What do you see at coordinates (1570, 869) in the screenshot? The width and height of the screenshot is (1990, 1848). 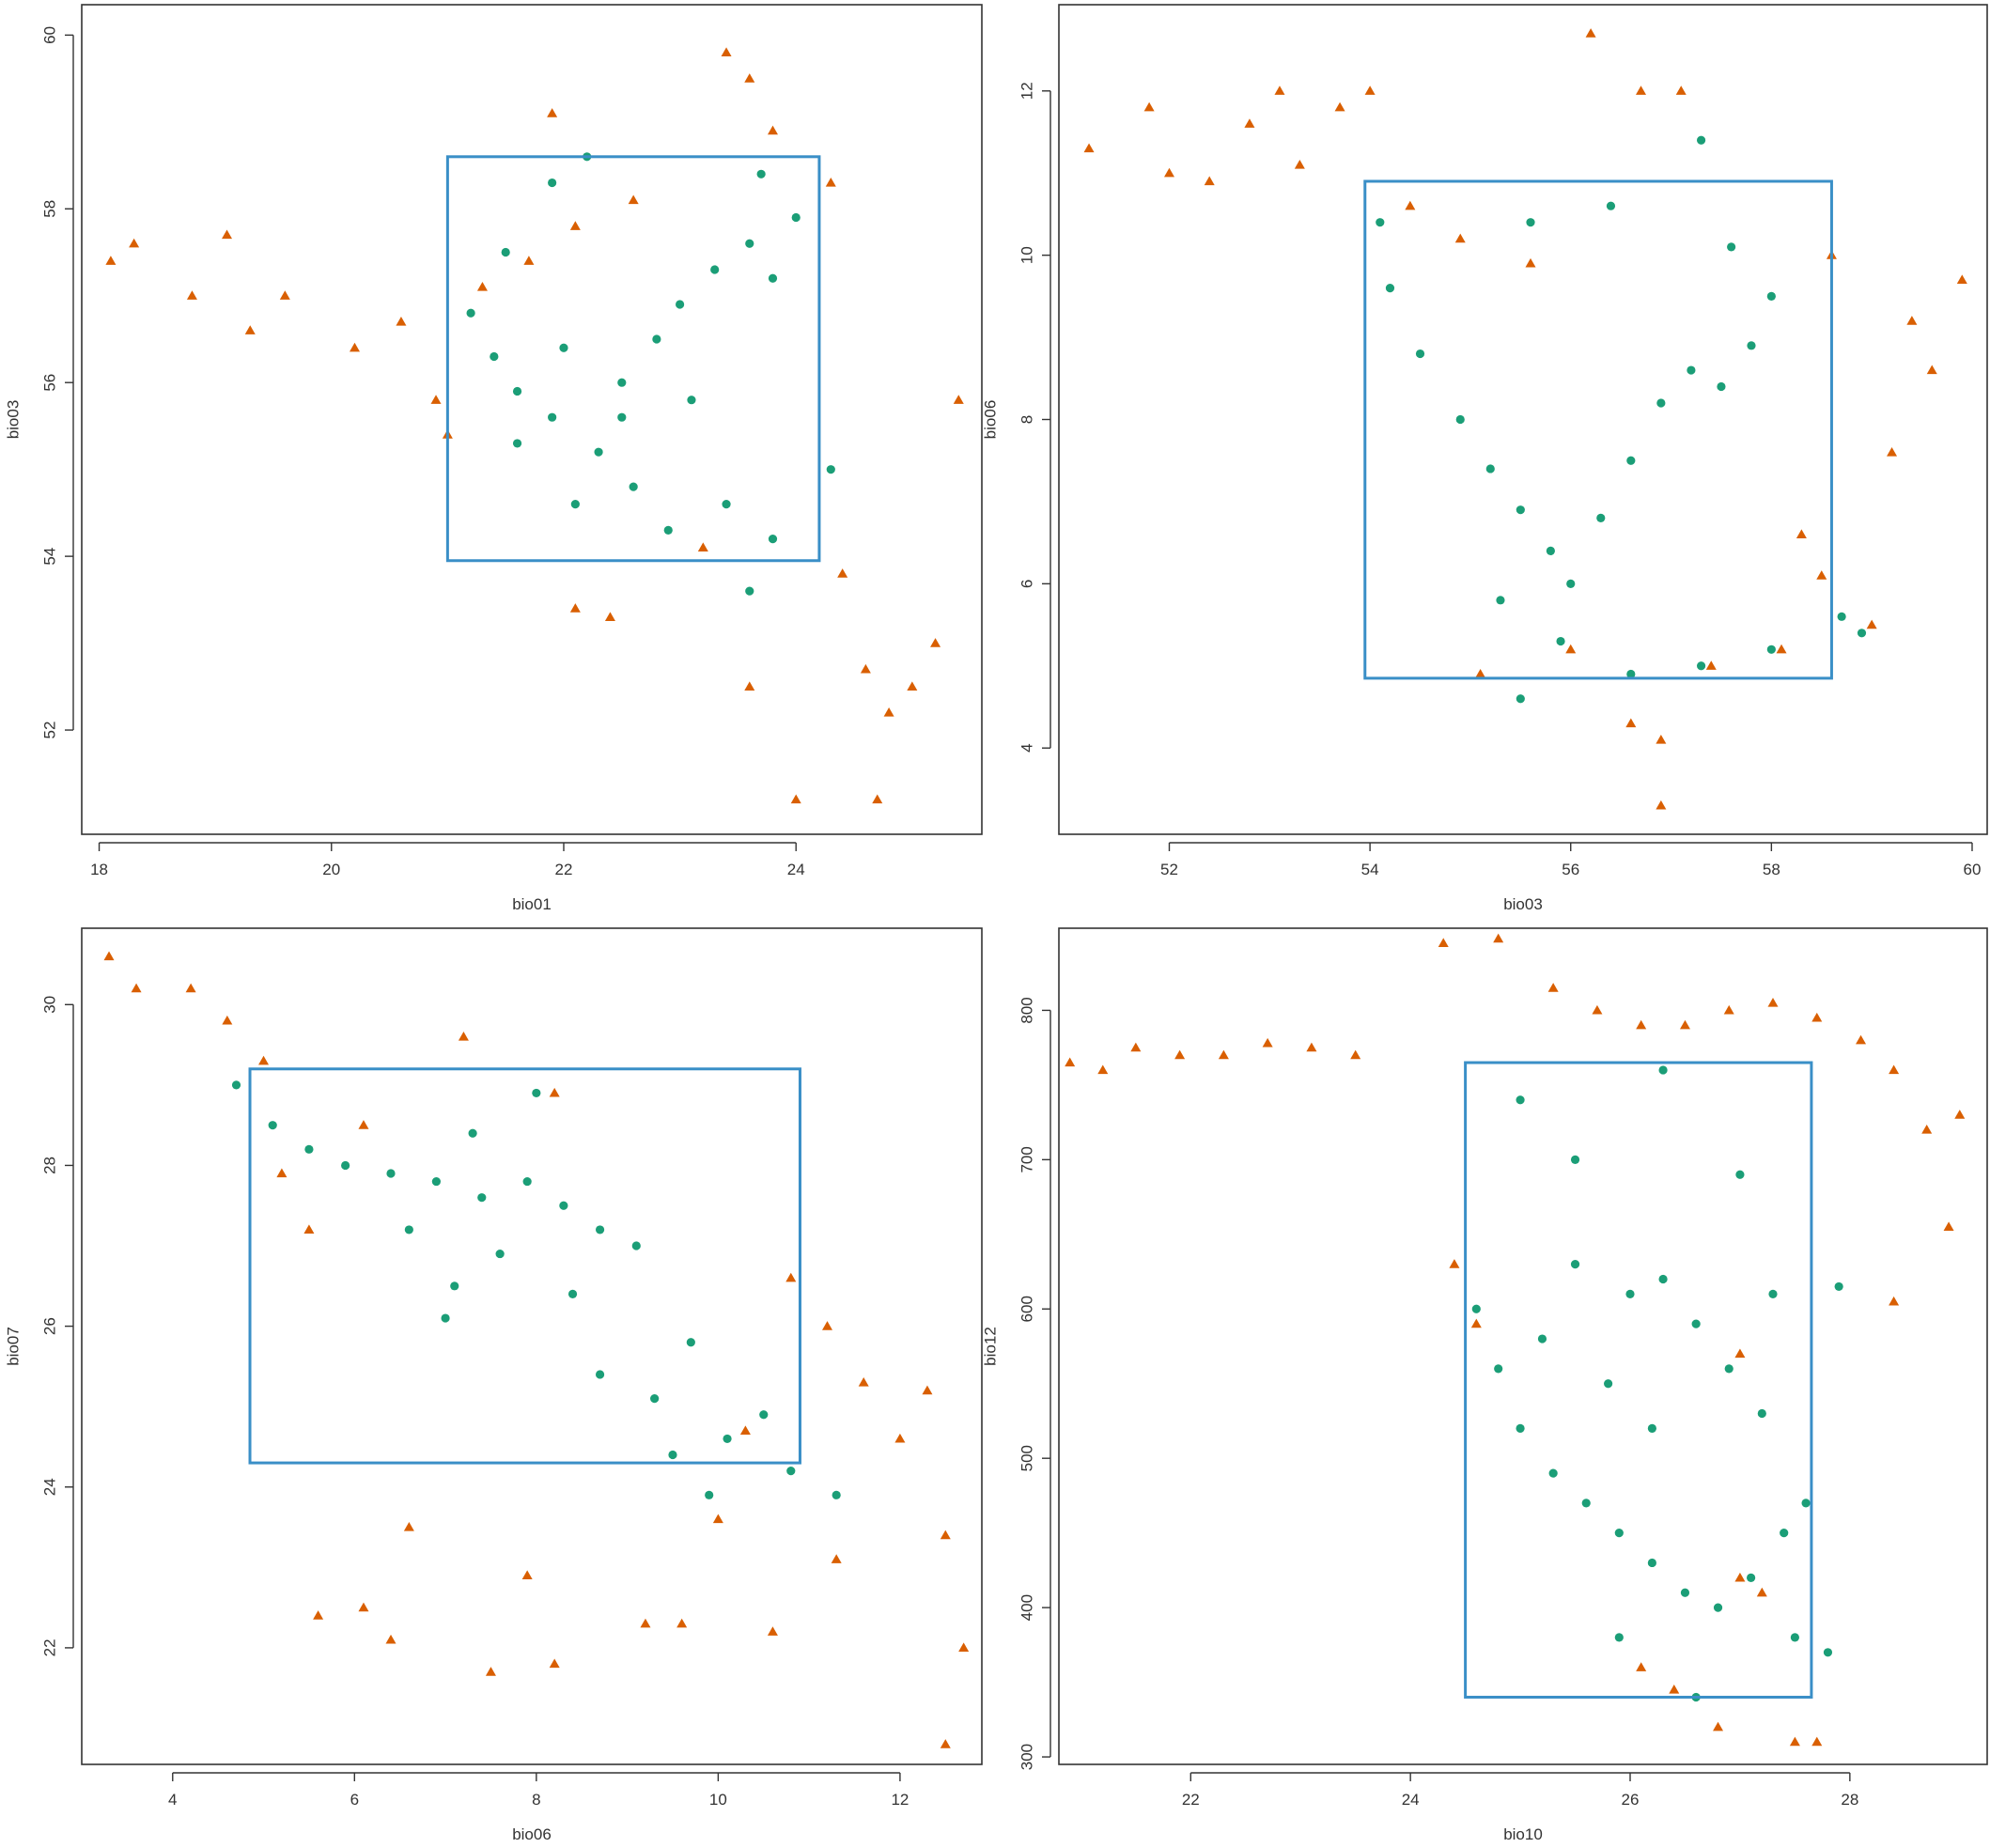 I see `x-tick-label: 56` at bounding box center [1570, 869].